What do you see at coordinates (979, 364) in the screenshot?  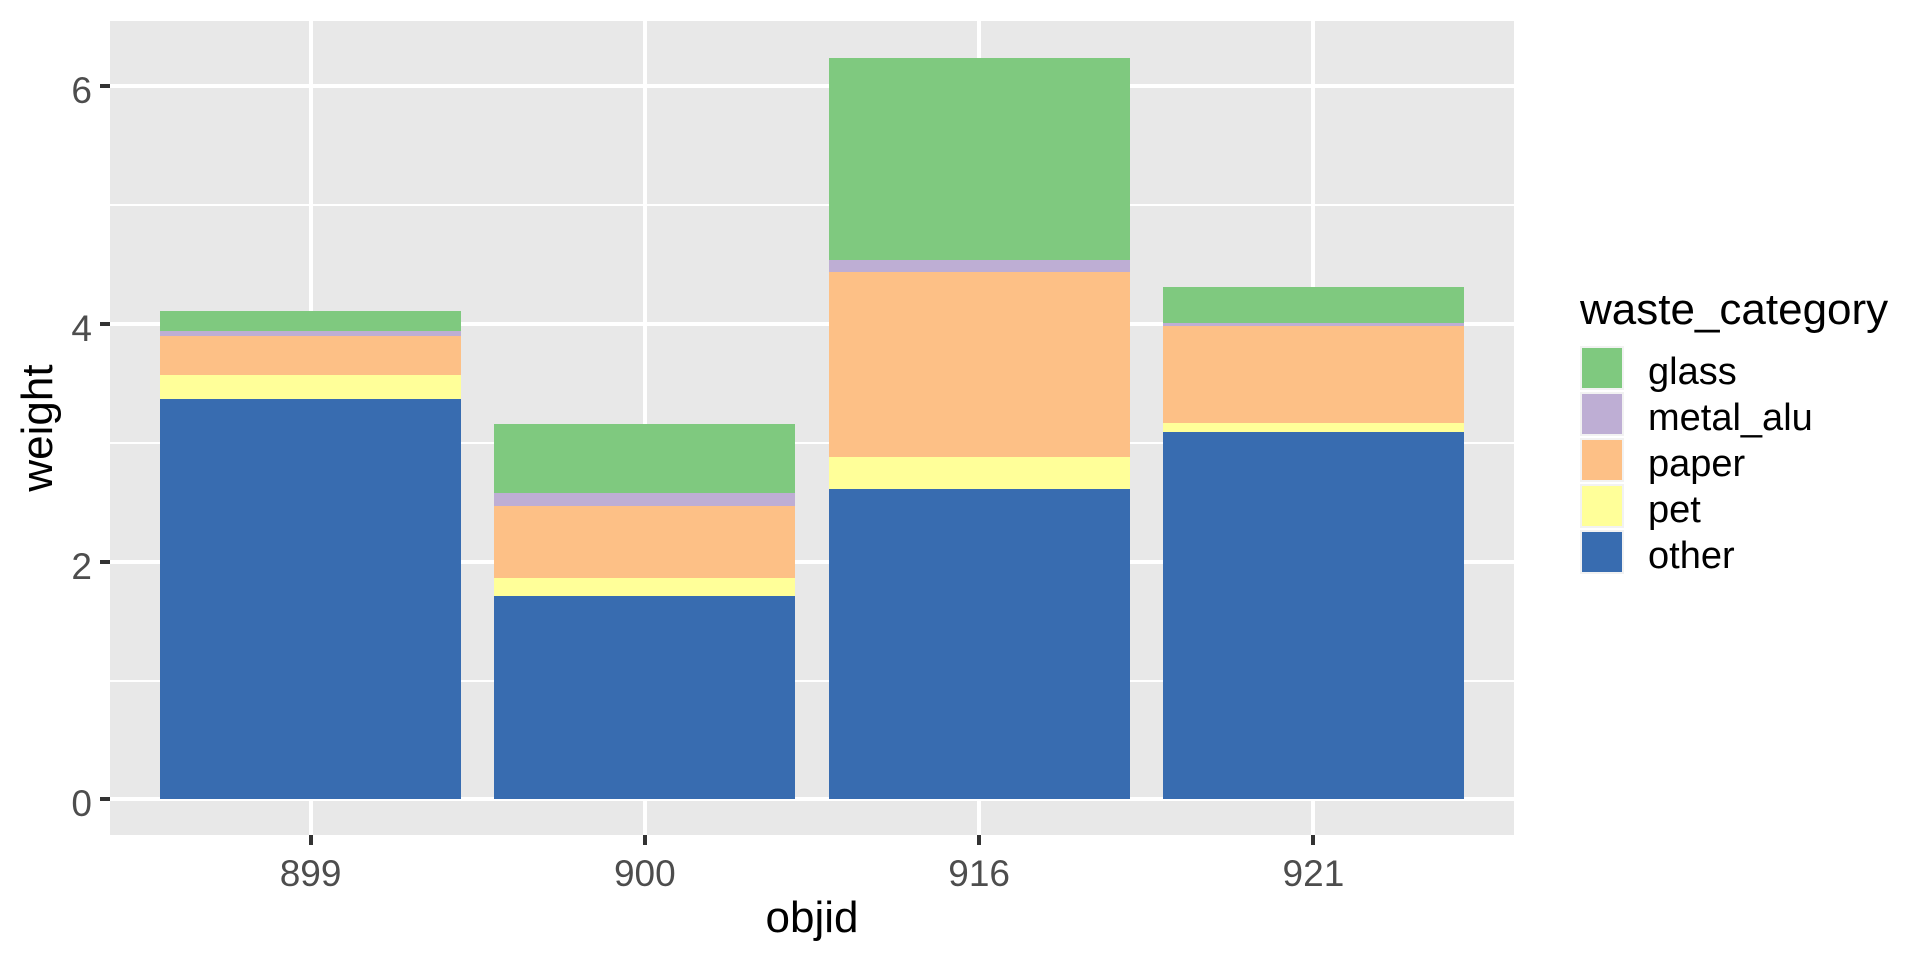 I see `bar-916-paper` at bounding box center [979, 364].